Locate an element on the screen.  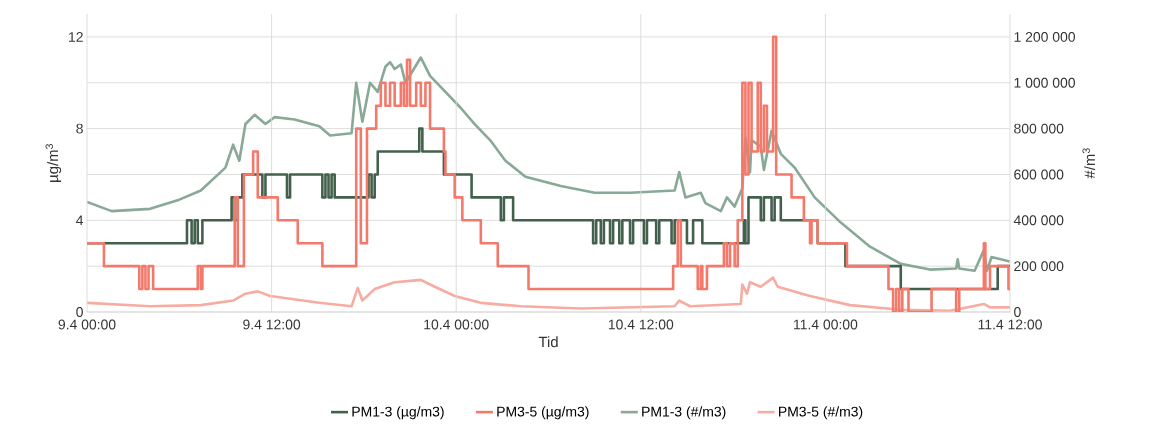
x-tick-label: 11.4 12:00 is located at coordinates (1010, 324).